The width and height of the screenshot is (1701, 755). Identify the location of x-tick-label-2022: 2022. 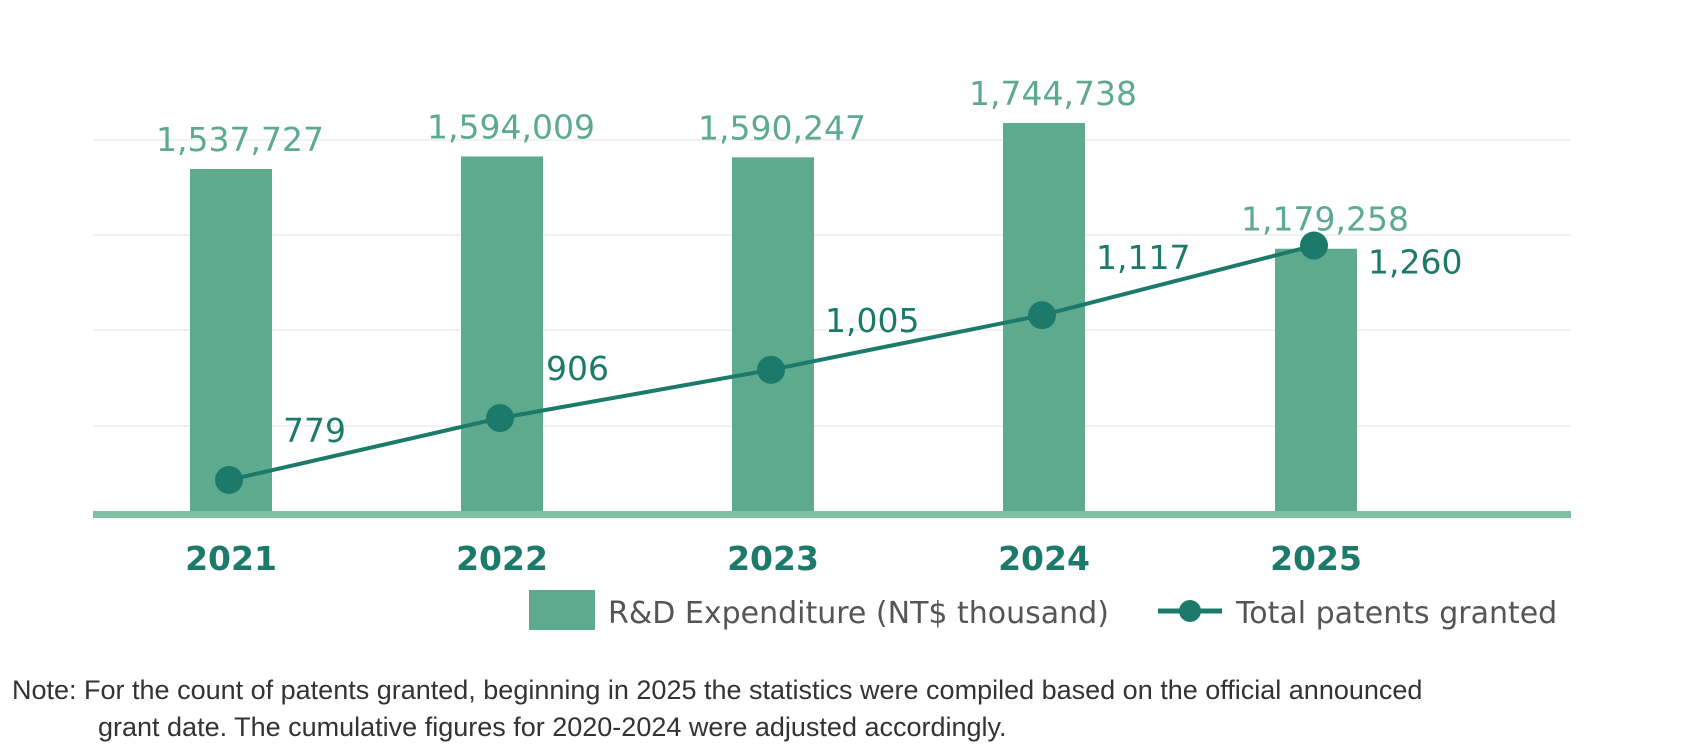
(502, 558).